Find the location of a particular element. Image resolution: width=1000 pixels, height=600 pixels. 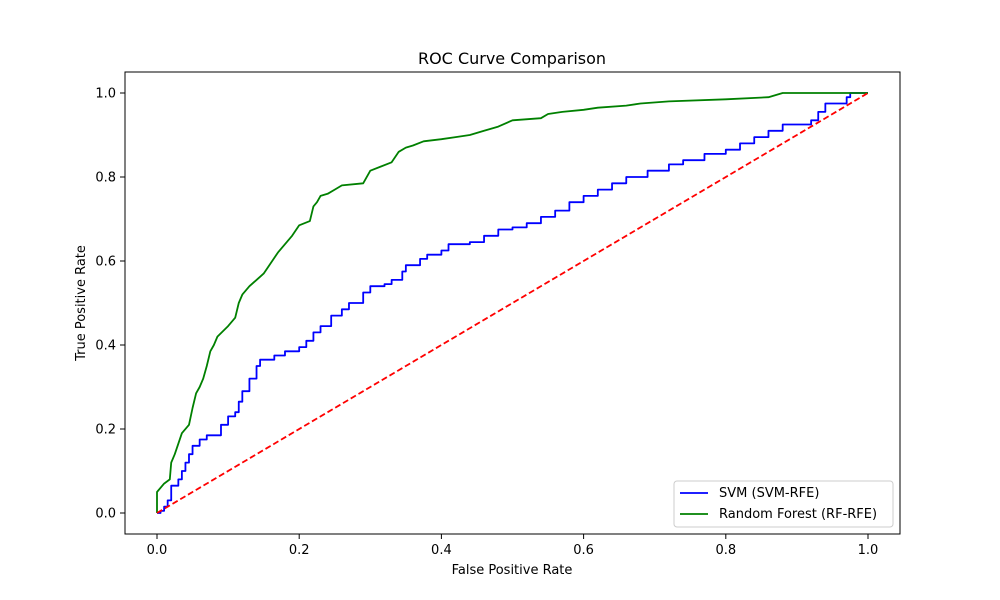

y-axis-label: True Positive Rate is located at coordinates (81, 303).